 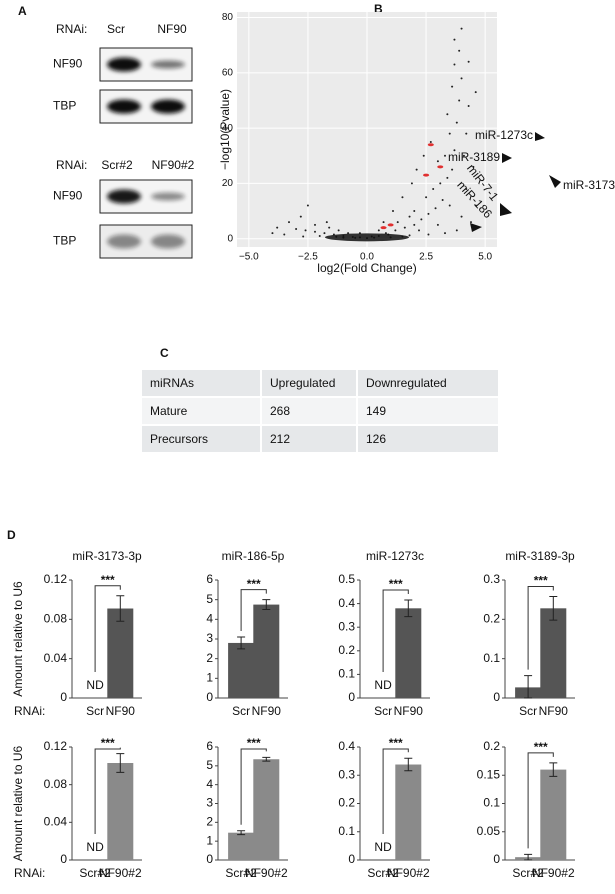 I want to click on x-tick-label: −2.5, so click(x=308, y=257).